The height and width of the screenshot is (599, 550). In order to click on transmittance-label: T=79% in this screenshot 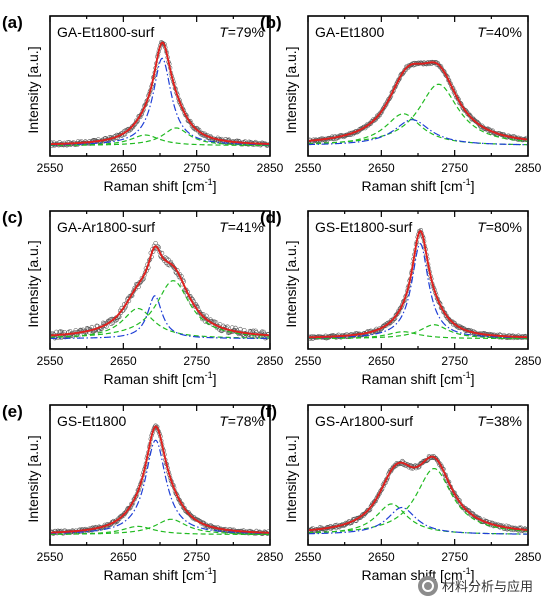, I will do `click(241, 32)`.